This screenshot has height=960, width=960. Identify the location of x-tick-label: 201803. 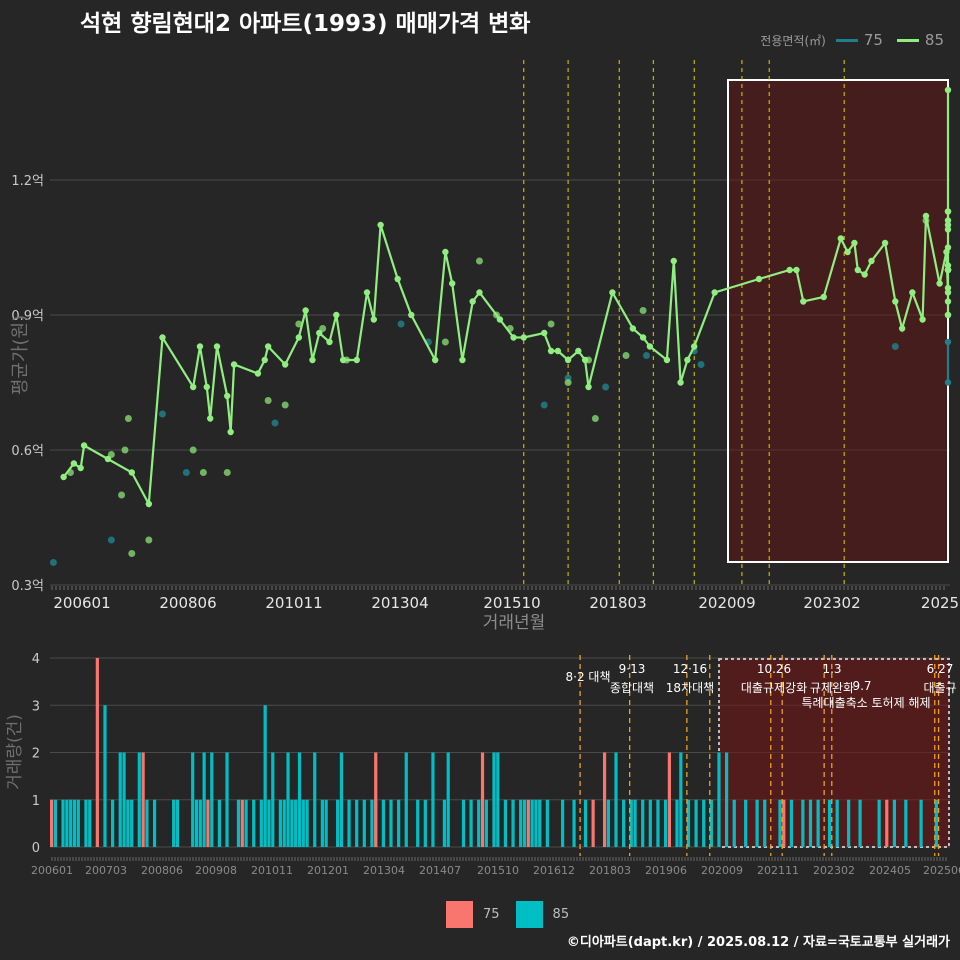
(617, 603).